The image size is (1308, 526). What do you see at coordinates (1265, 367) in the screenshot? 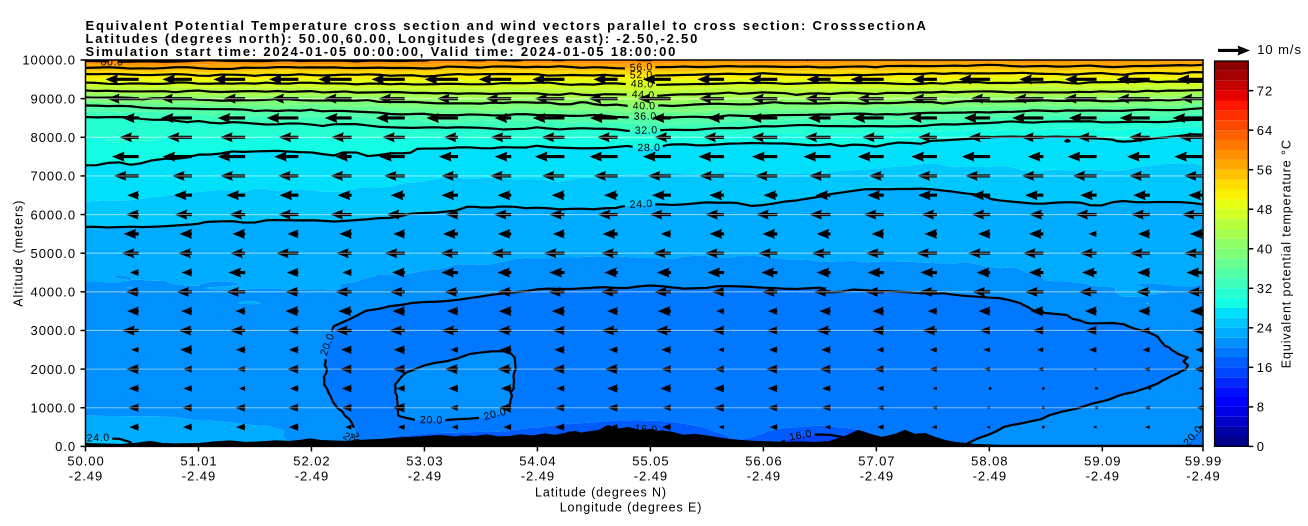
I see `svg-text: 16` at bounding box center [1265, 367].